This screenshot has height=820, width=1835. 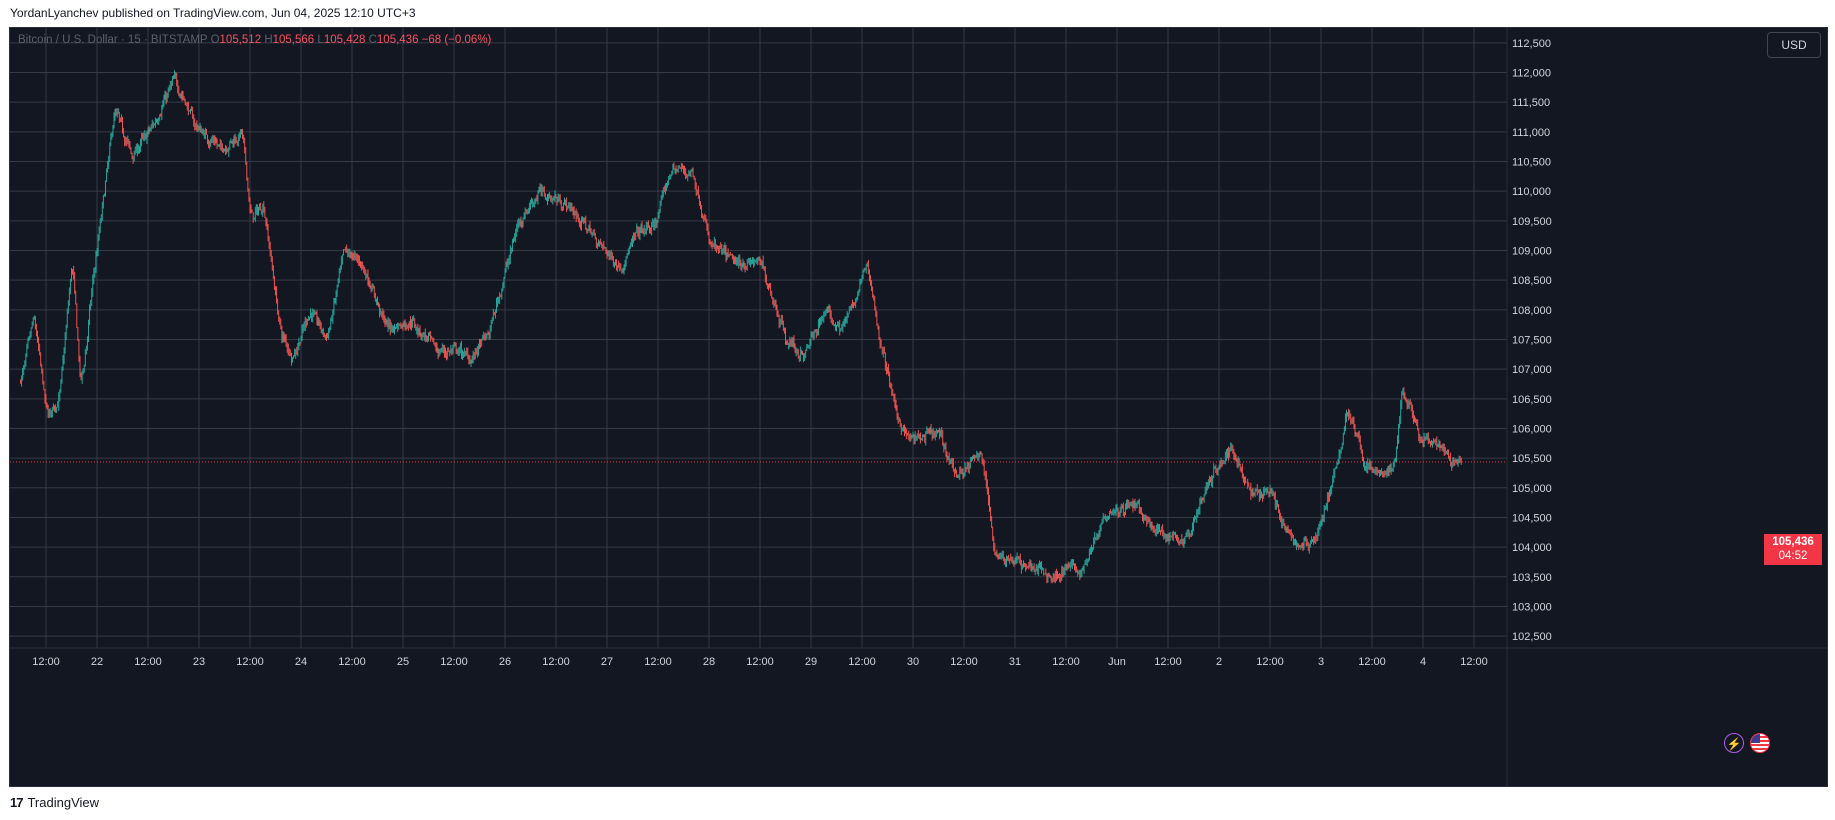 What do you see at coordinates (1532, 518) in the screenshot?
I see `price-tick-label: 104,500` at bounding box center [1532, 518].